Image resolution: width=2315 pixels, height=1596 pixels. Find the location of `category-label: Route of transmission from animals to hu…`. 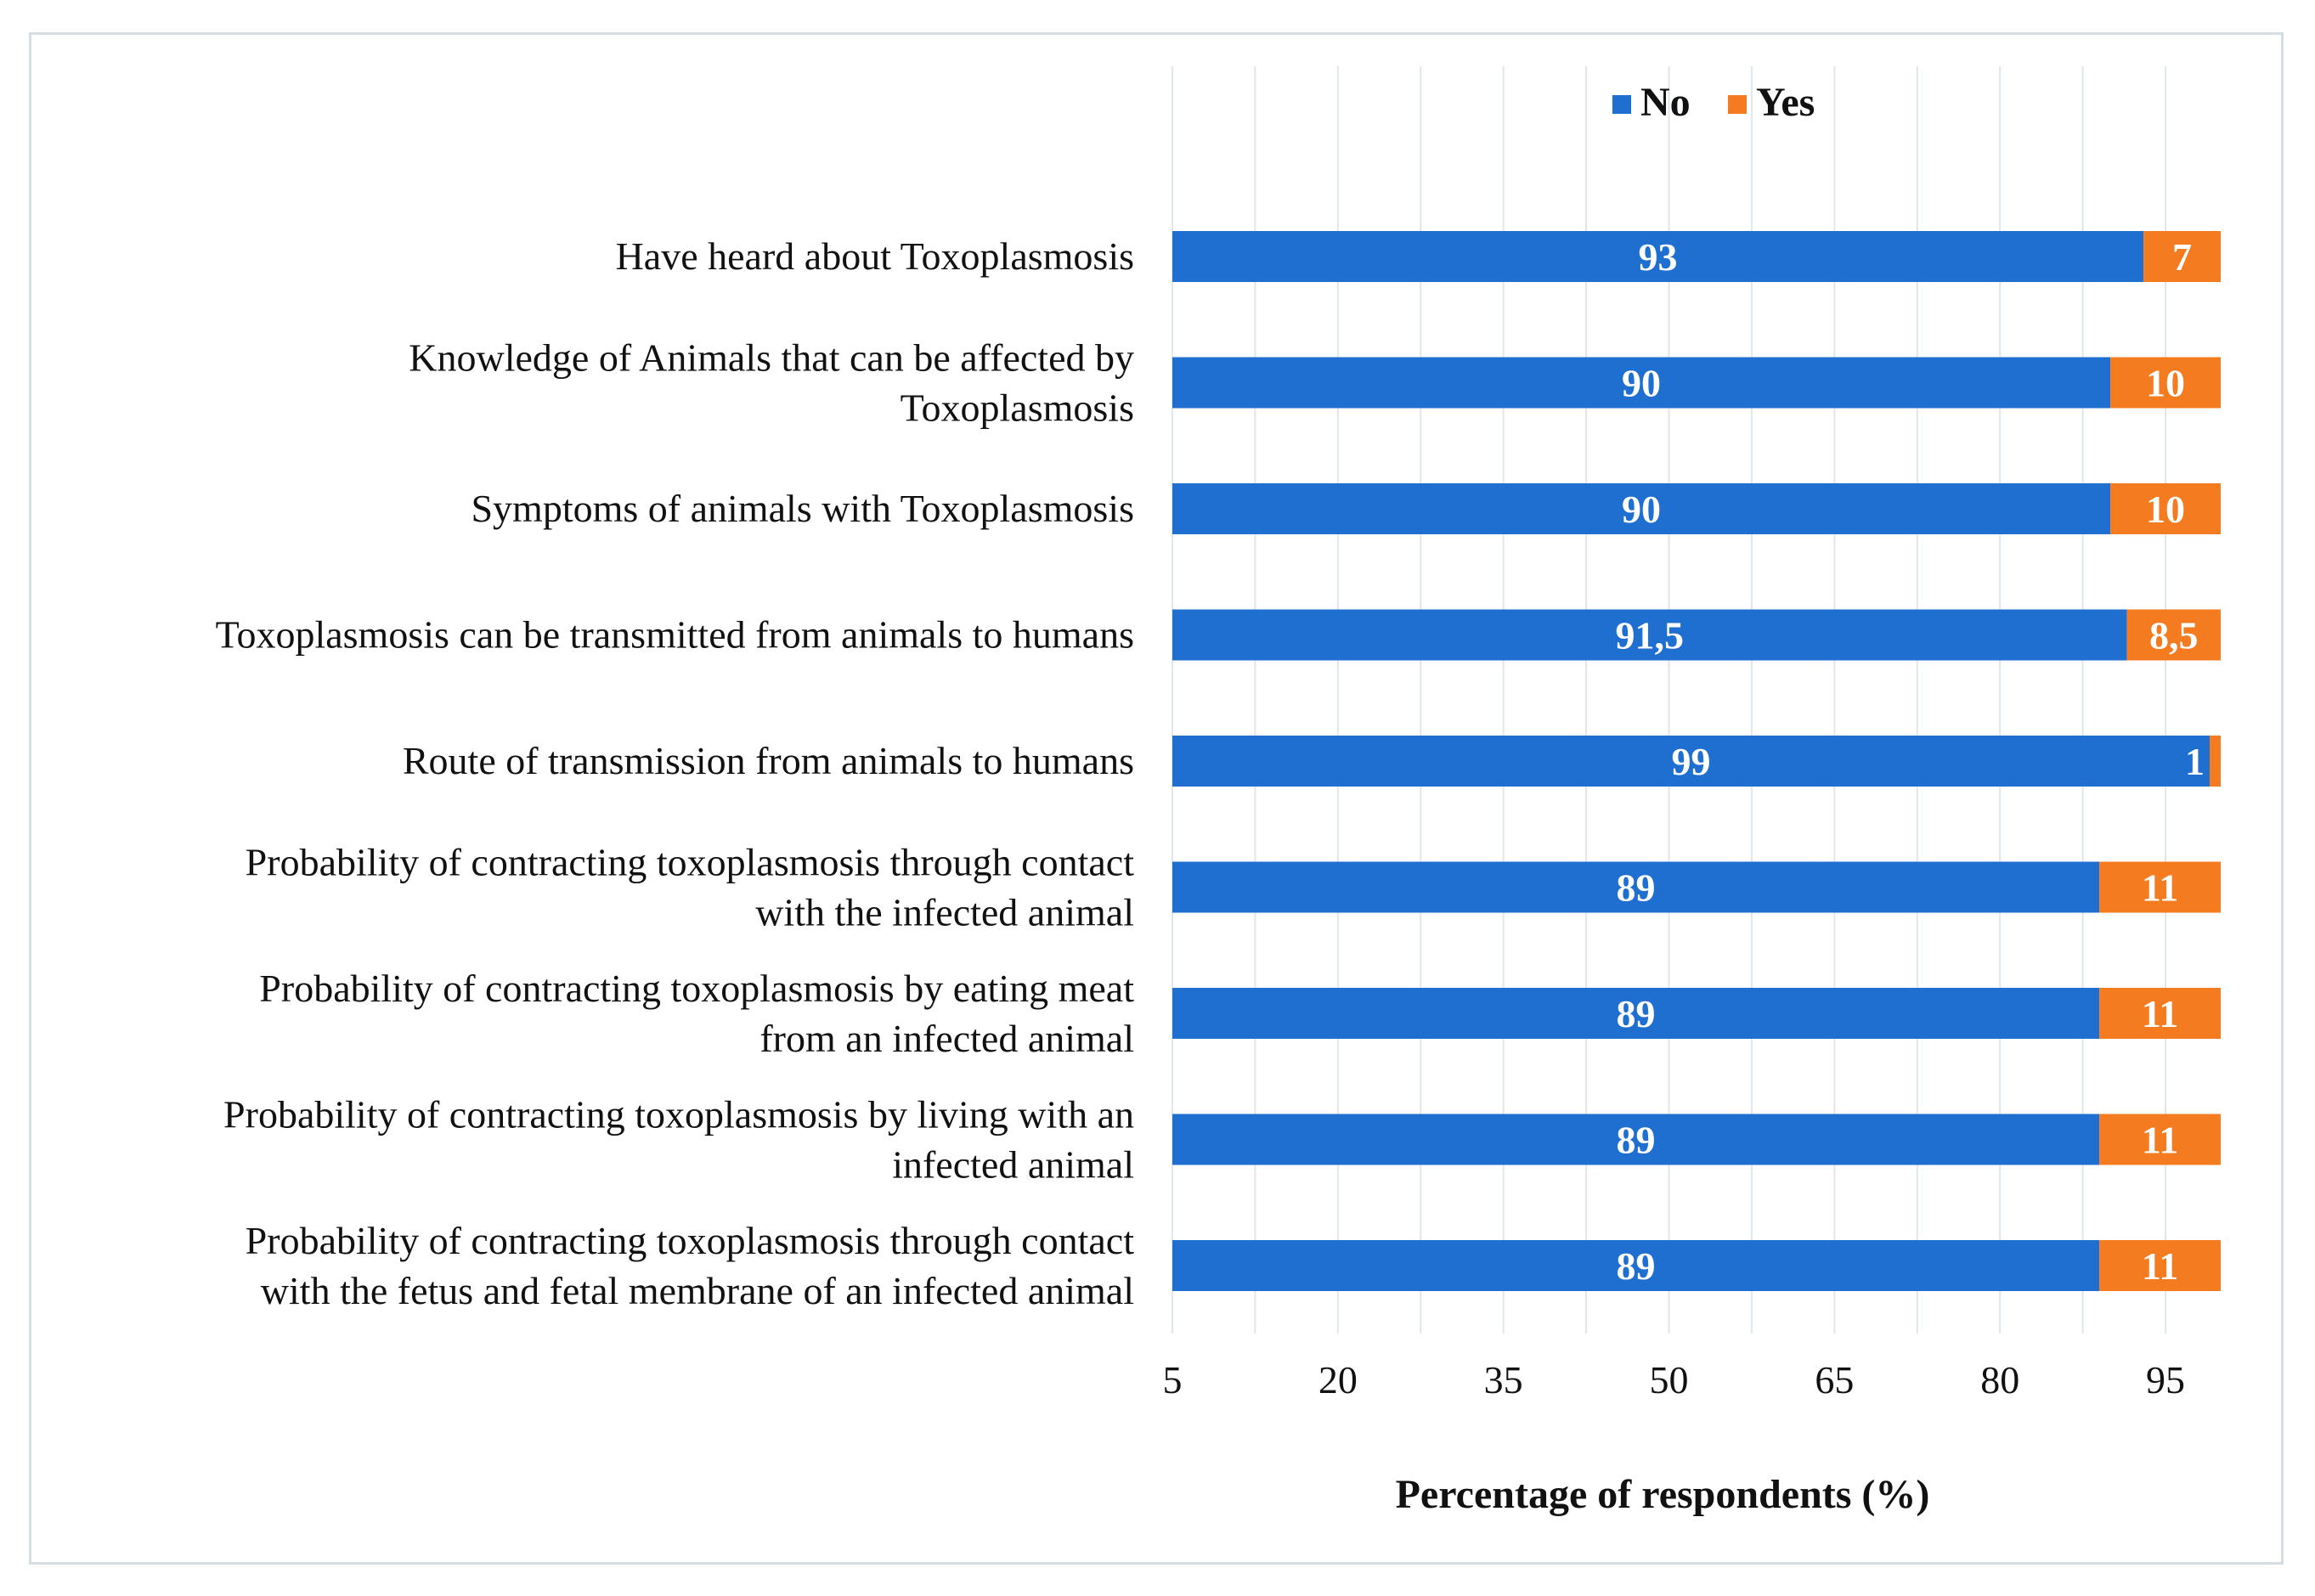

category-label: Route of transmission from animals to hu… is located at coordinates (768, 760).